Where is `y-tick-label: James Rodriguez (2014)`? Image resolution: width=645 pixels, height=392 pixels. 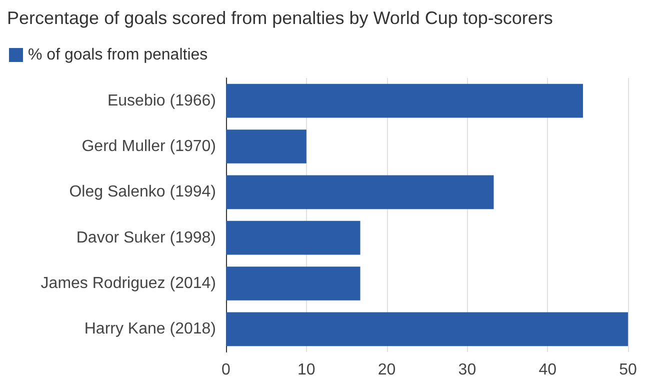 y-tick-label: James Rodriguez (2014) is located at coordinates (128, 283).